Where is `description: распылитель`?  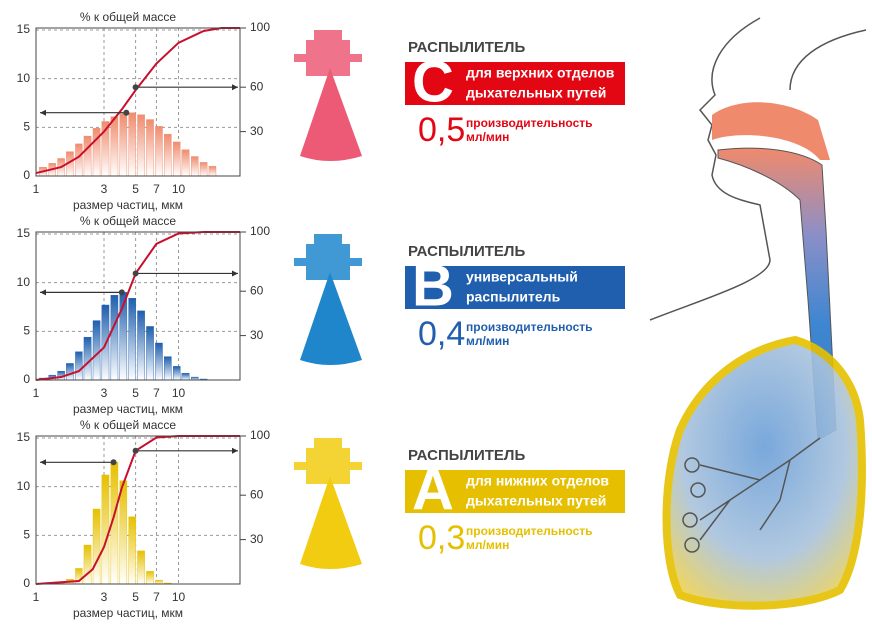
description: распылитель is located at coordinates (513, 297).